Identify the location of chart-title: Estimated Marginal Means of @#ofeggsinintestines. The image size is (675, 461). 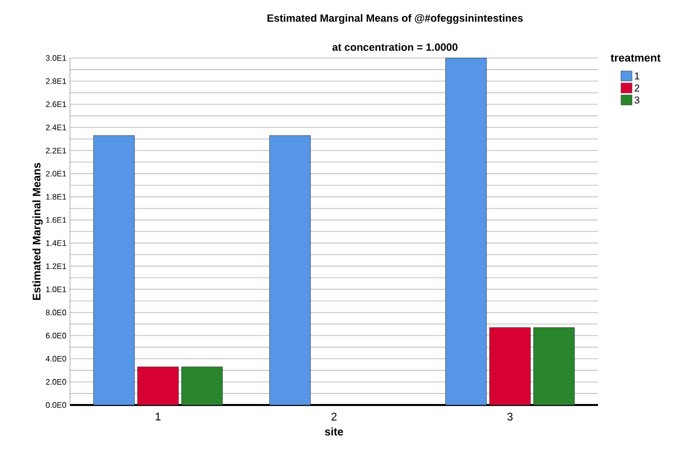
(395, 19).